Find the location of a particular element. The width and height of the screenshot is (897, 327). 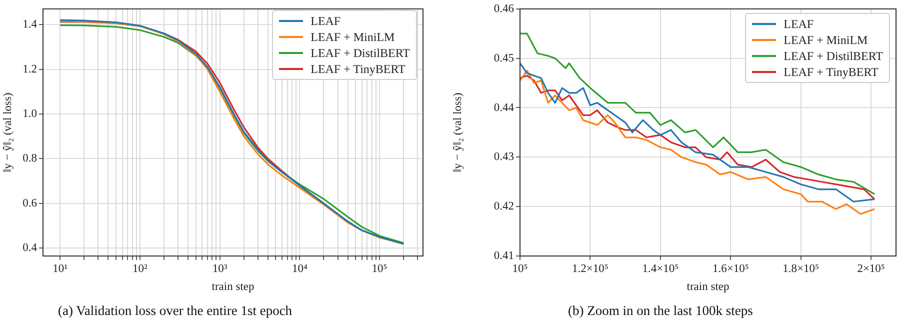

x-tick-label: 10² is located at coordinates (140, 268).